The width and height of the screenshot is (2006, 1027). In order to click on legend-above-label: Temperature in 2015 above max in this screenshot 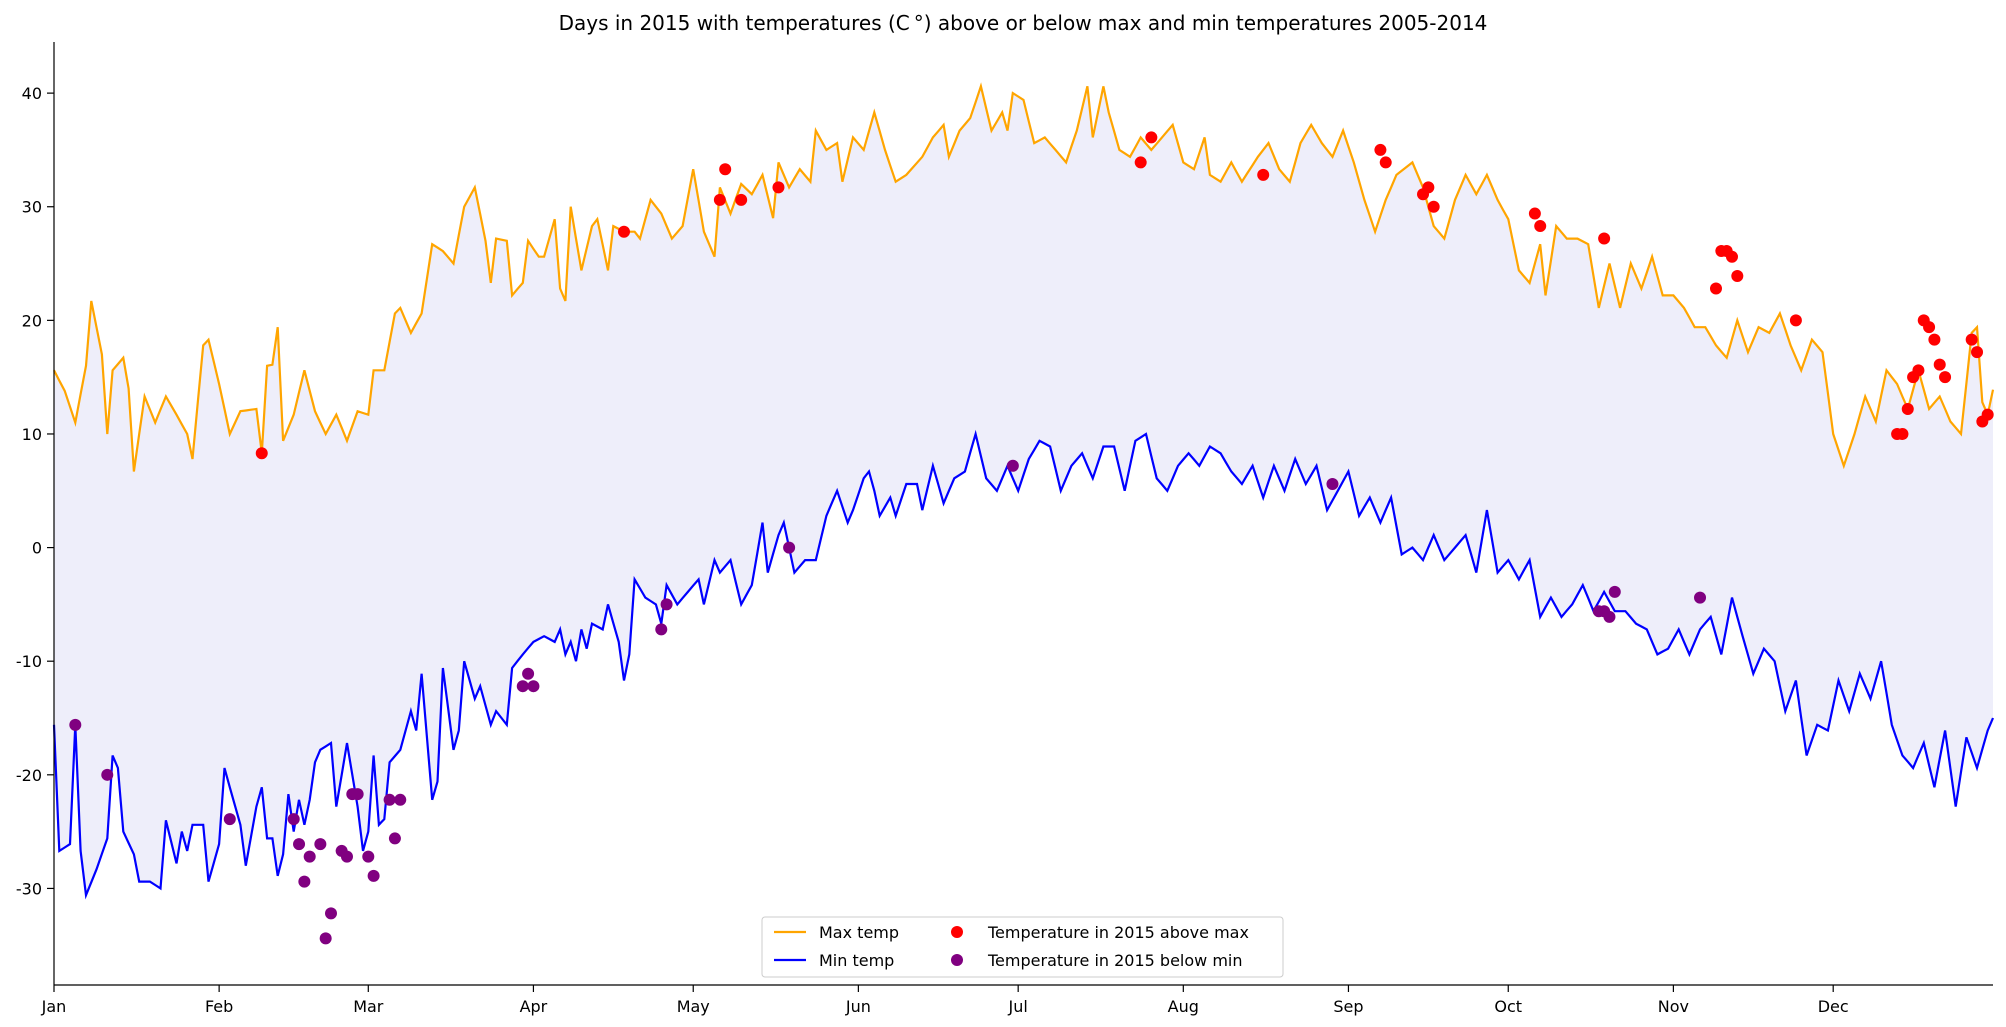, I will do `click(1118, 932)`.